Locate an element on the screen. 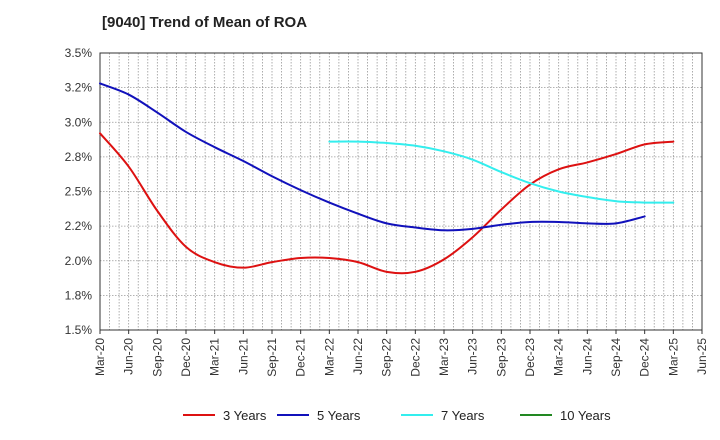 The image size is (720, 440). x-tick-label: Sep-20 is located at coordinates (157, 357).